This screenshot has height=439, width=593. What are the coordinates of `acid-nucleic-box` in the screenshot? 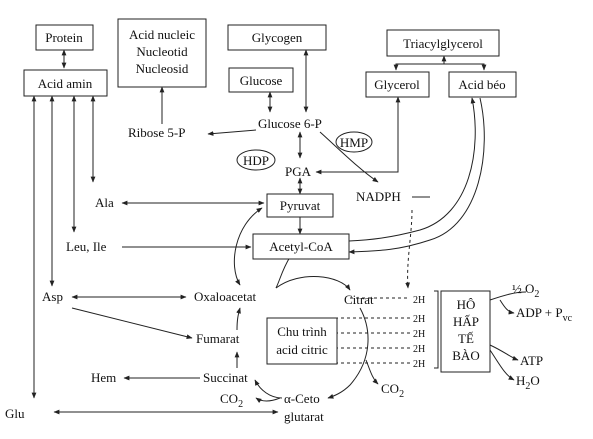 It's located at (162, 53).